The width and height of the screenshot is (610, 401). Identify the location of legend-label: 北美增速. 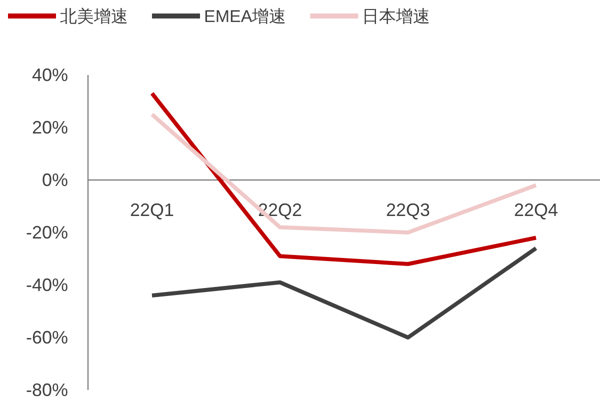
(94, 16).